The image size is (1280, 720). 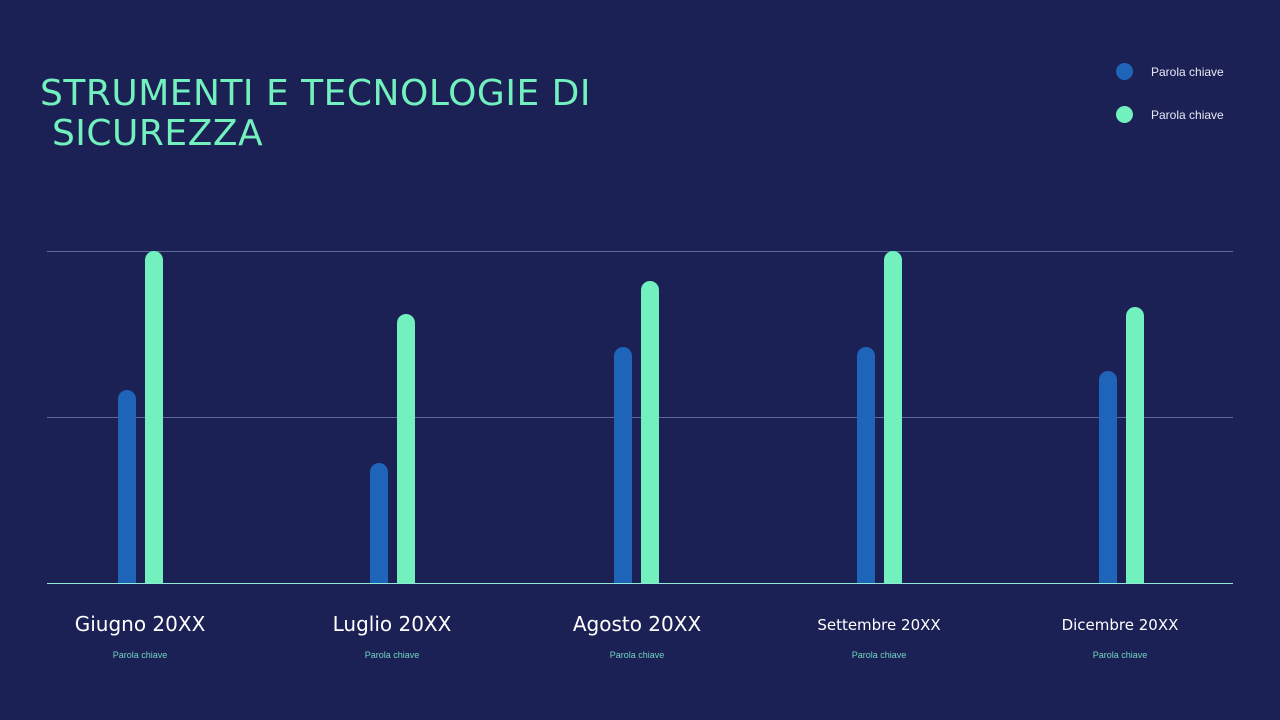 What do you see at coordinates (640, 583) in the screenshot?
I see `chart-baseline` at bounding box center [640, 583].